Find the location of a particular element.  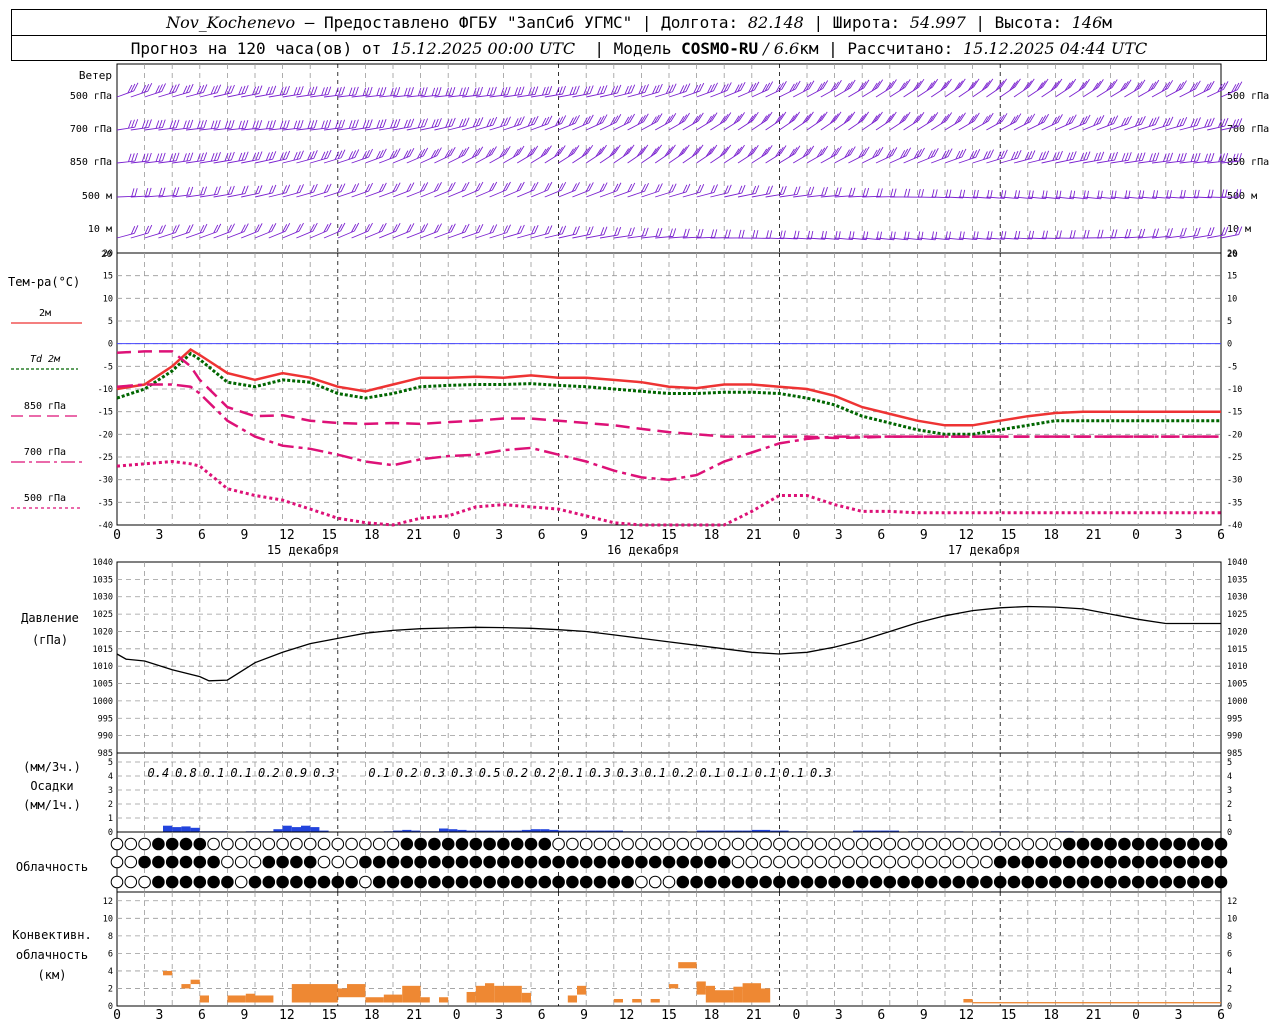

x-tick-label: 15 is located at coordinates (669, 1015).